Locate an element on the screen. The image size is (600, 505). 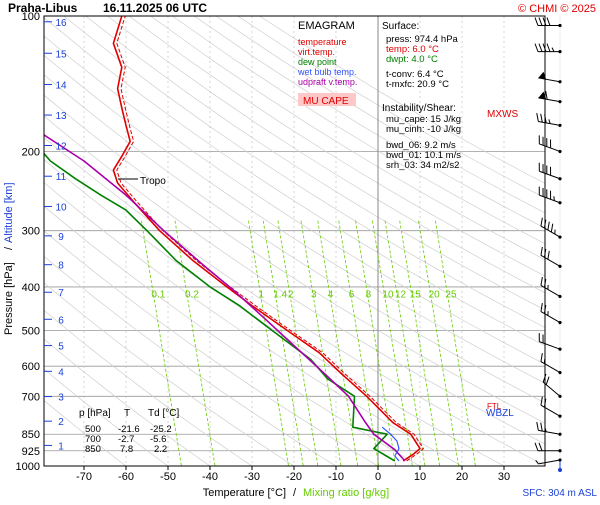
altitude-tick-label: 10 is located at coordinates (61, 207).